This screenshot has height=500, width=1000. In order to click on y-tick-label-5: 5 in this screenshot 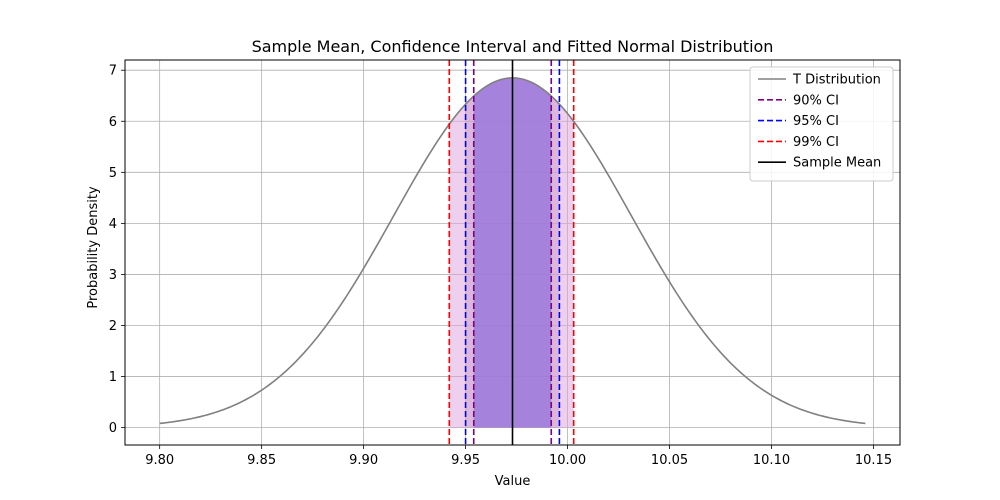, I will do `click(113, 173)`.